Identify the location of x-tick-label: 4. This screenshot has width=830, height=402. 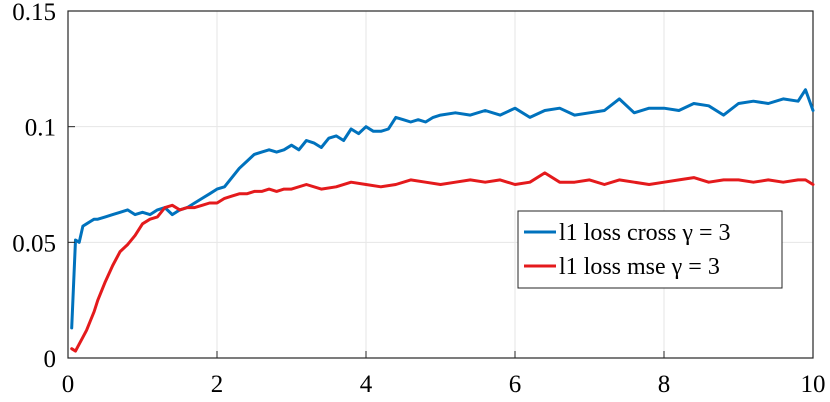
(366, 384).